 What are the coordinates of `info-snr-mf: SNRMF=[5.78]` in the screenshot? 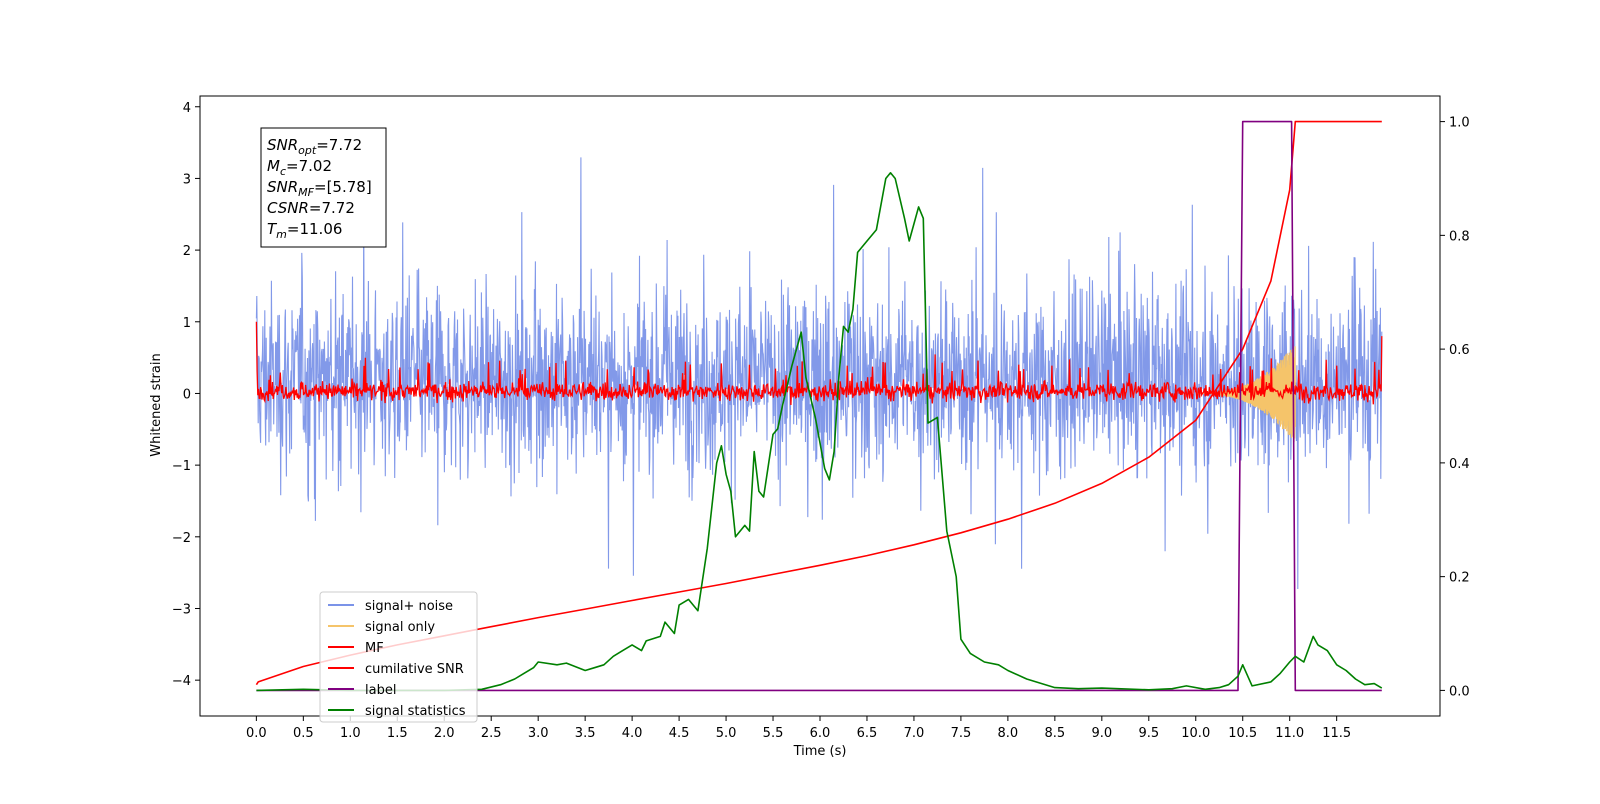 It's located at (319, 188).